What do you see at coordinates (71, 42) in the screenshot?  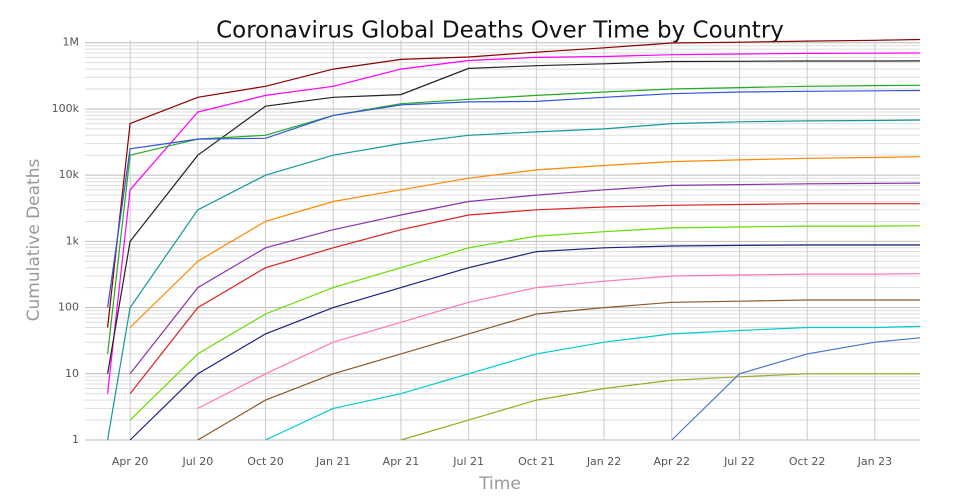 I see `y-tick-label: 1M` at bounding box center [71, 42].